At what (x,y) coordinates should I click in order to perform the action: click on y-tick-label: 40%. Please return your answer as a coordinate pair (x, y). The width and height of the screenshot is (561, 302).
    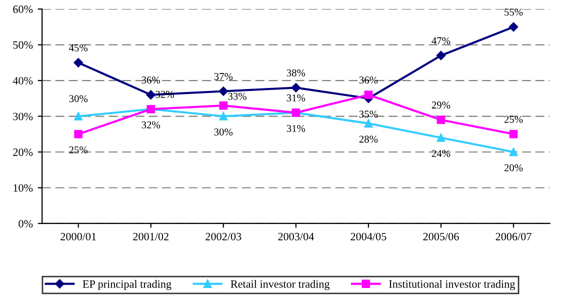
    Looking at the image, I should click on (22, 81).